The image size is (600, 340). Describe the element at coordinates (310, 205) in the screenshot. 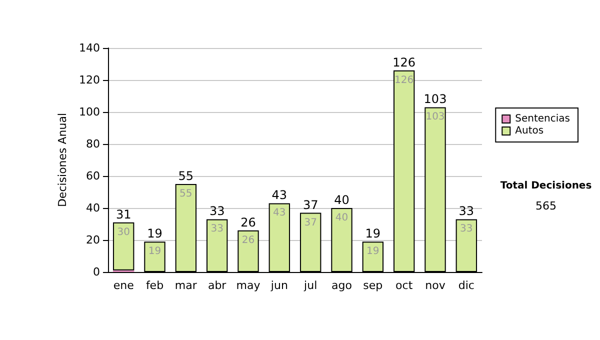

I see `total-label: 37` at that location.